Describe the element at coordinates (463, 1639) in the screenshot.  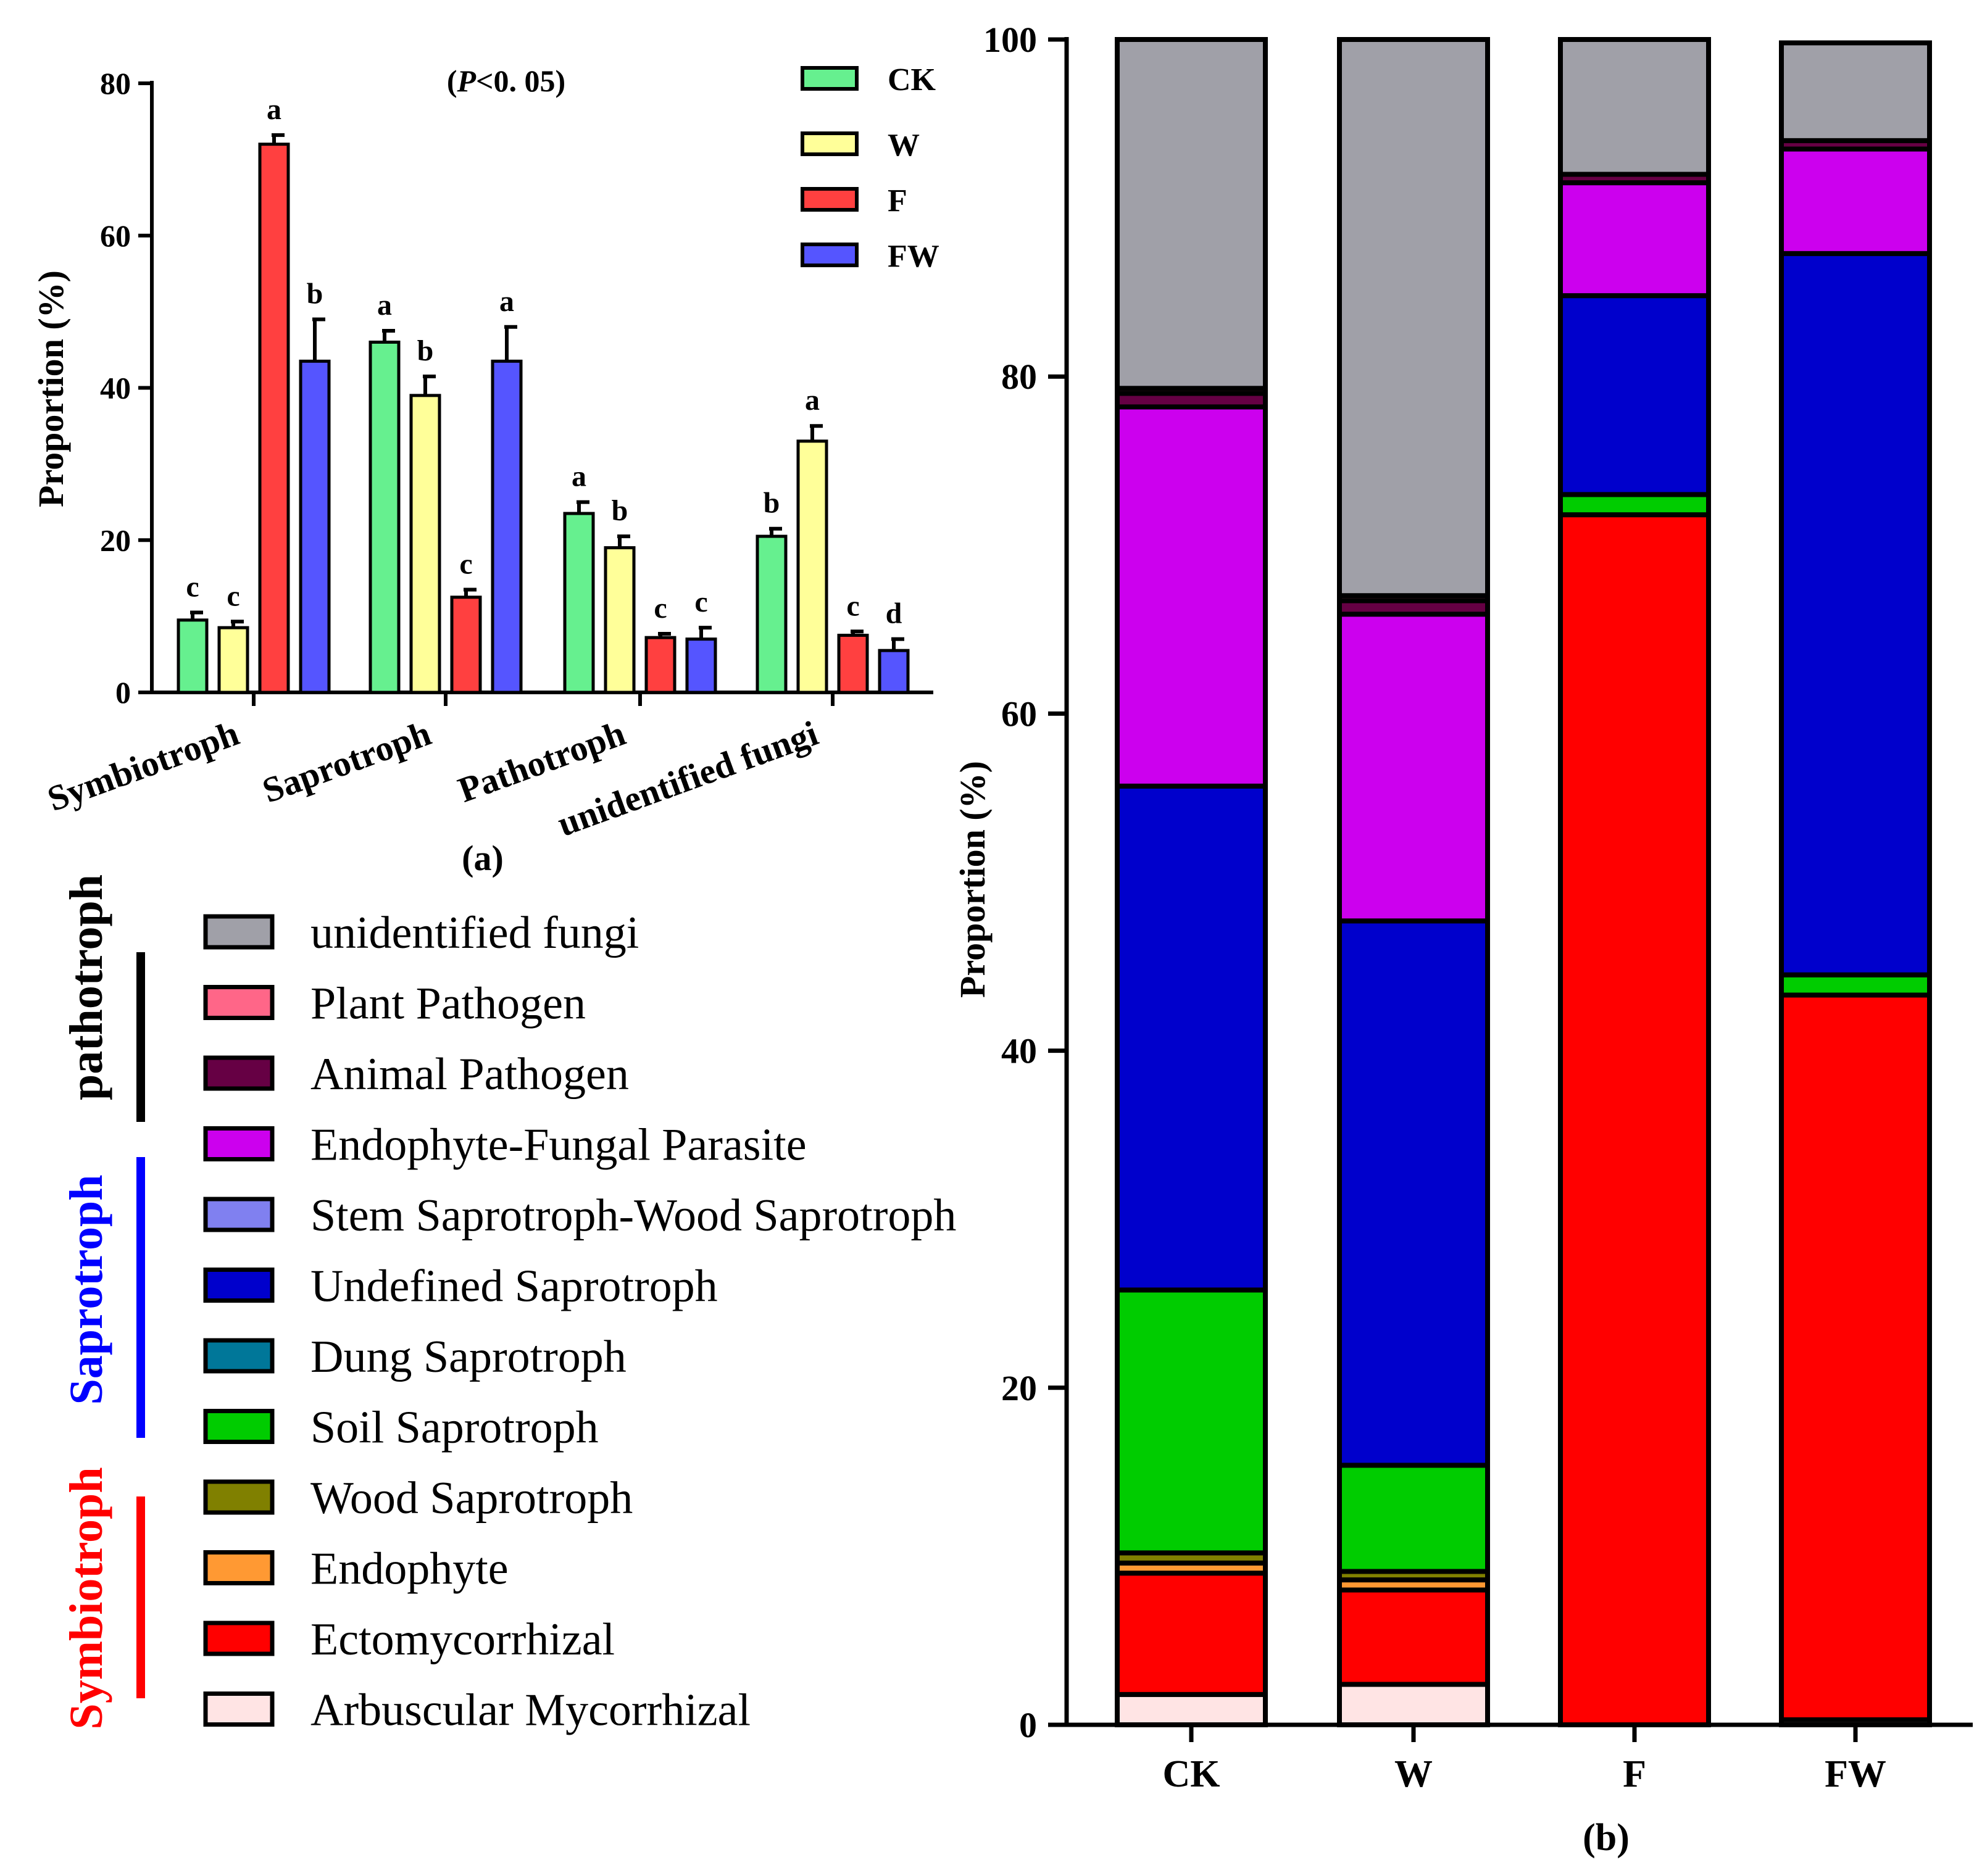
I see `legend-label-ectomycorrhizal: Ectomycorrhizal` at that location.